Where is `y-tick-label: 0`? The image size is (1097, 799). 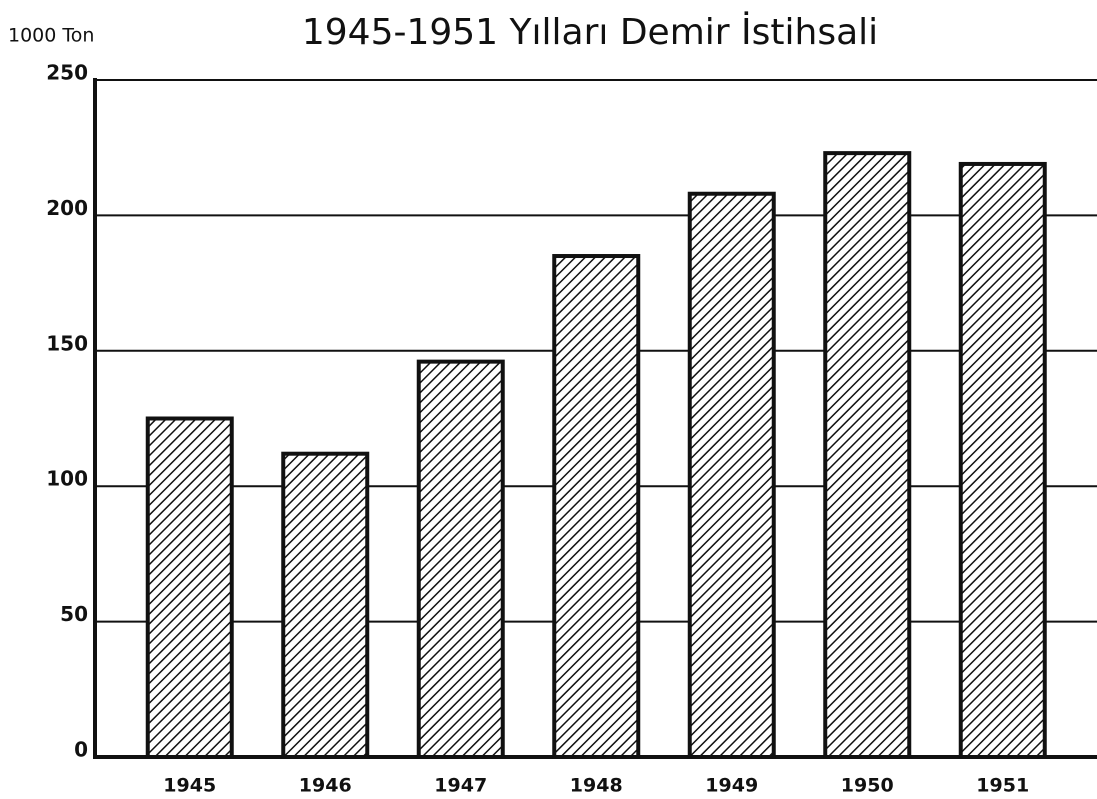
y-tick-label: 0 is located at coordinates (81, 750).